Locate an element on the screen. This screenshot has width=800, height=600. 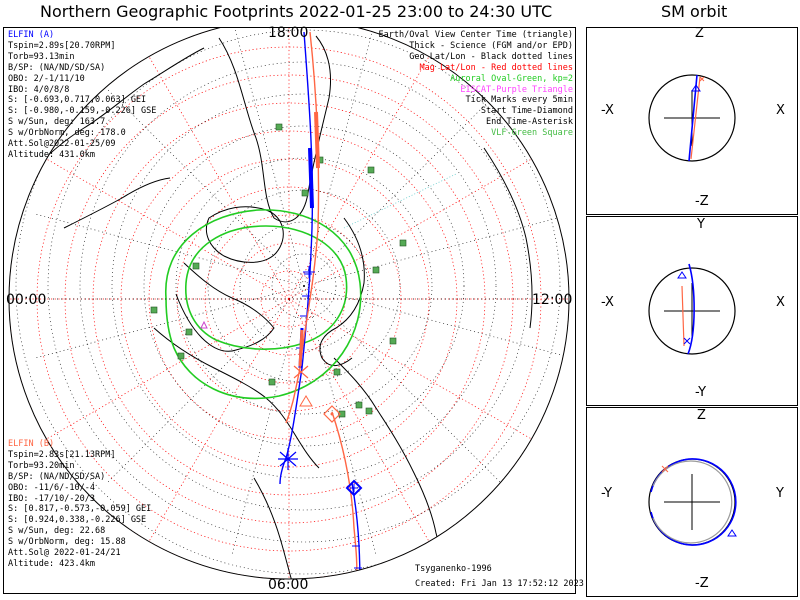
geo-lat-circle is located at coordinates (304, 286).